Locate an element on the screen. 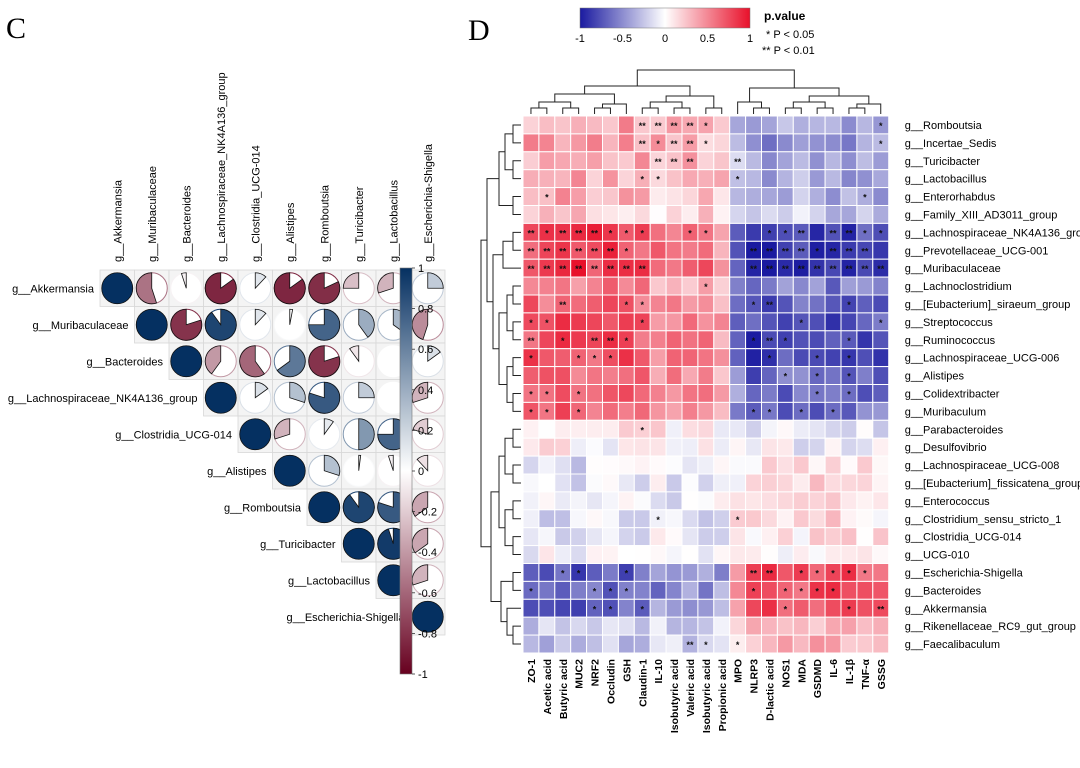  row-label: g__Enterorhabdus is located at coordinates (950, 198).